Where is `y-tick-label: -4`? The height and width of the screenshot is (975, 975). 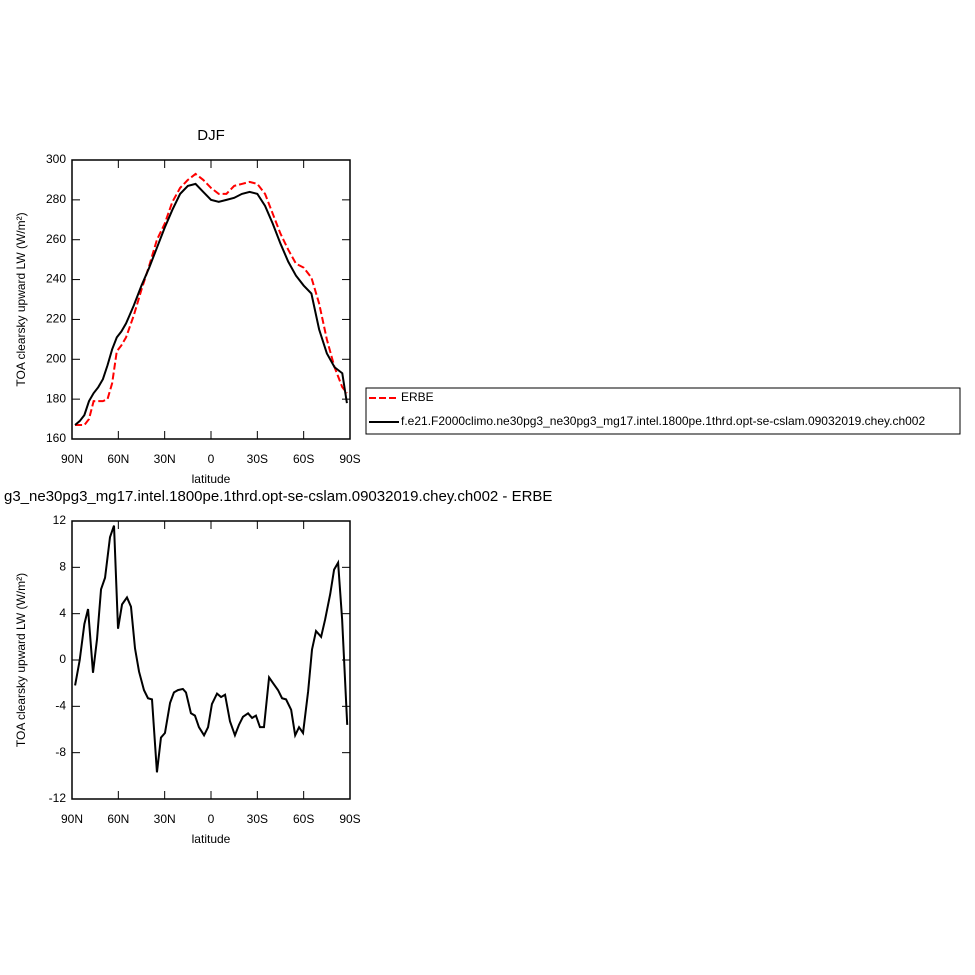
y-tick-label: -4 is located at coordinates (60, 706).